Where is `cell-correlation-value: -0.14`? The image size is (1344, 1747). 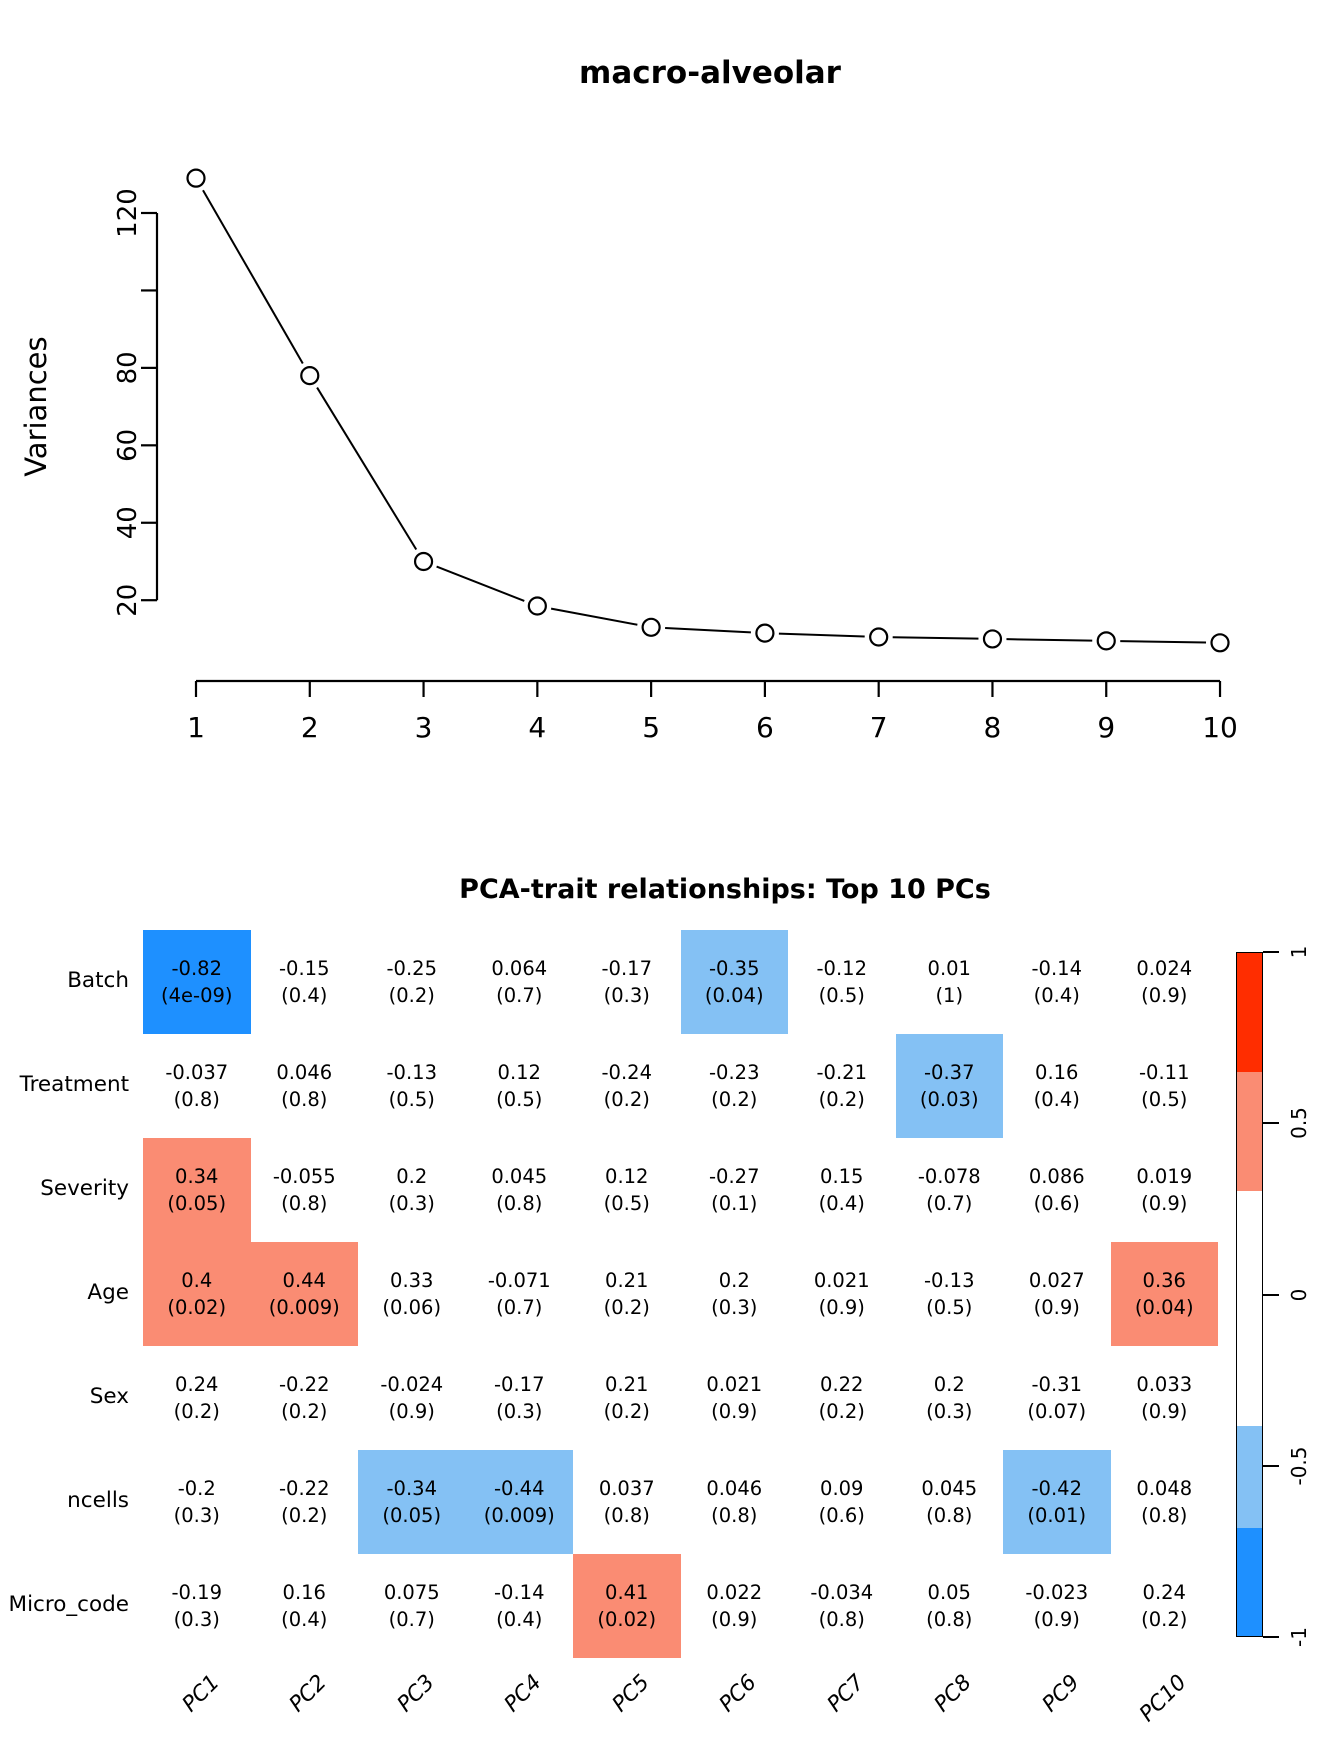
cell-correlation-value: -0.14 is located at coordinates (1056, 968).